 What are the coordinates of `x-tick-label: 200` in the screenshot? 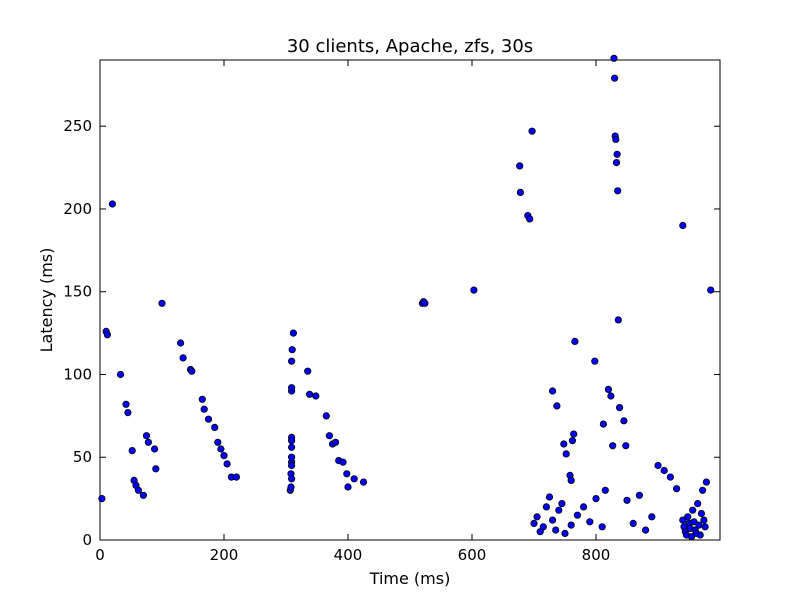 It's located at (224, 555).